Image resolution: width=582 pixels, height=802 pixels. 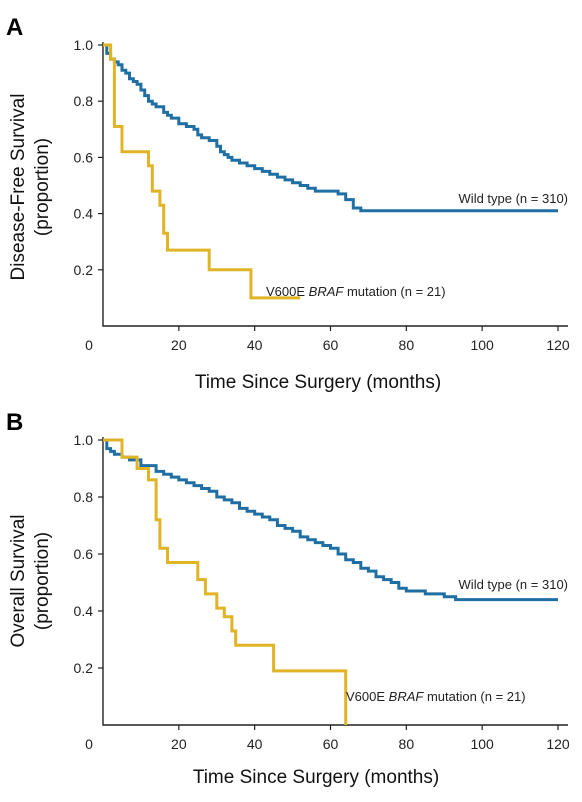 I want to click on panel-letter: B, so click(x=14, y=422).